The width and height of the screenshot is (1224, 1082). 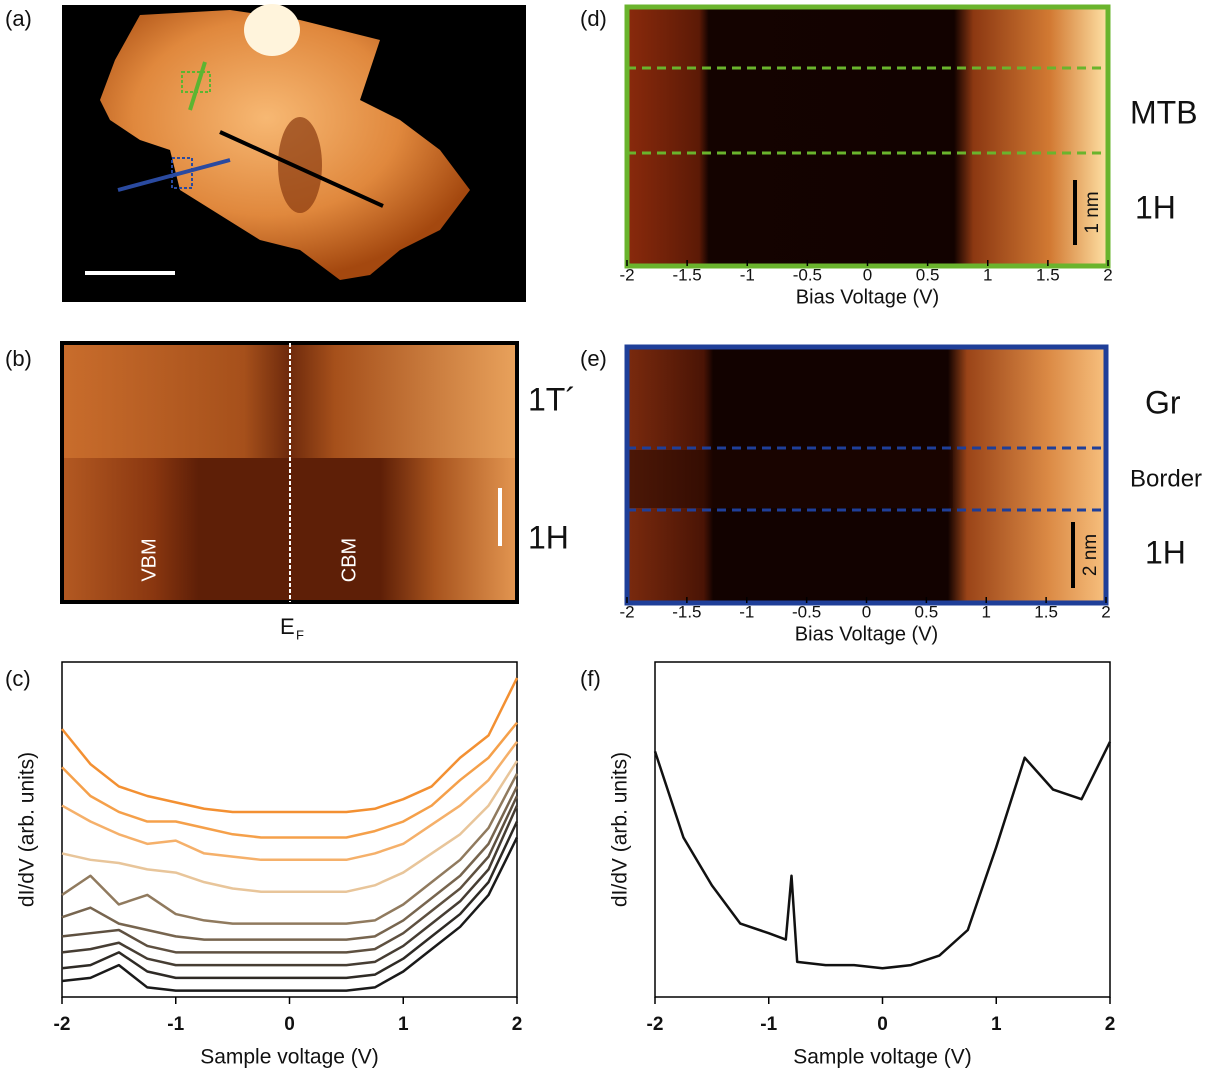 What do you see at coordinates (287, 626) in the screenshot?
I see `fermi-label: E` at bounding box center [287, 626].